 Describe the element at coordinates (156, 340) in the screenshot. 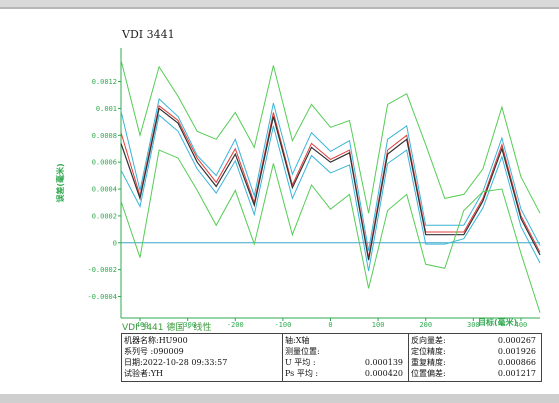

I see `machine-name: 机器名称:HU900` at that location.